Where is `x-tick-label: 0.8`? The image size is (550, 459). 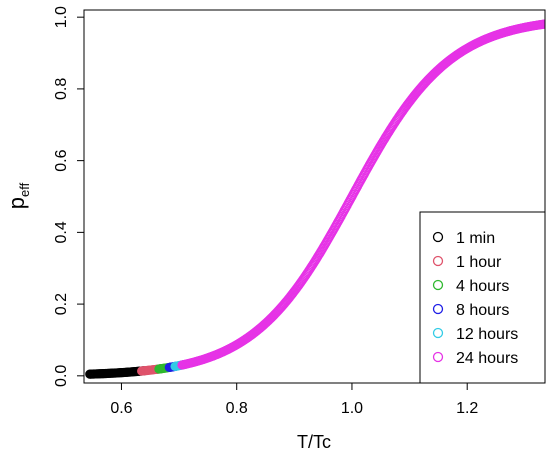
x-tick-label: 0.8 is located at coordinates (237, 408).